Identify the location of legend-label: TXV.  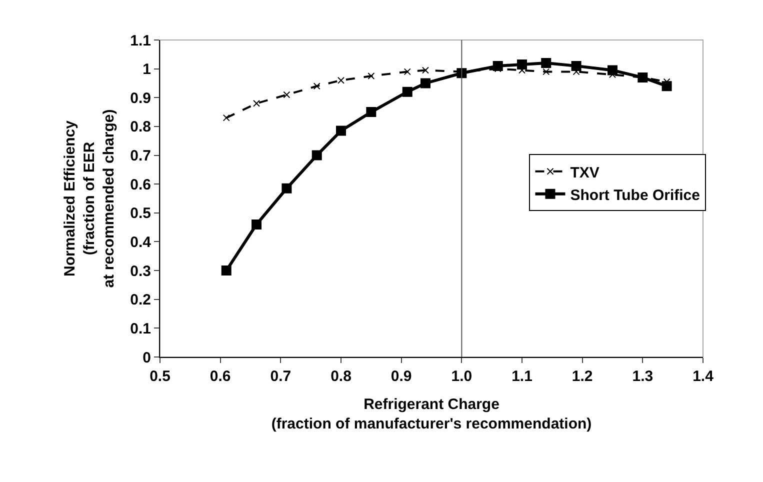
(585, 173).